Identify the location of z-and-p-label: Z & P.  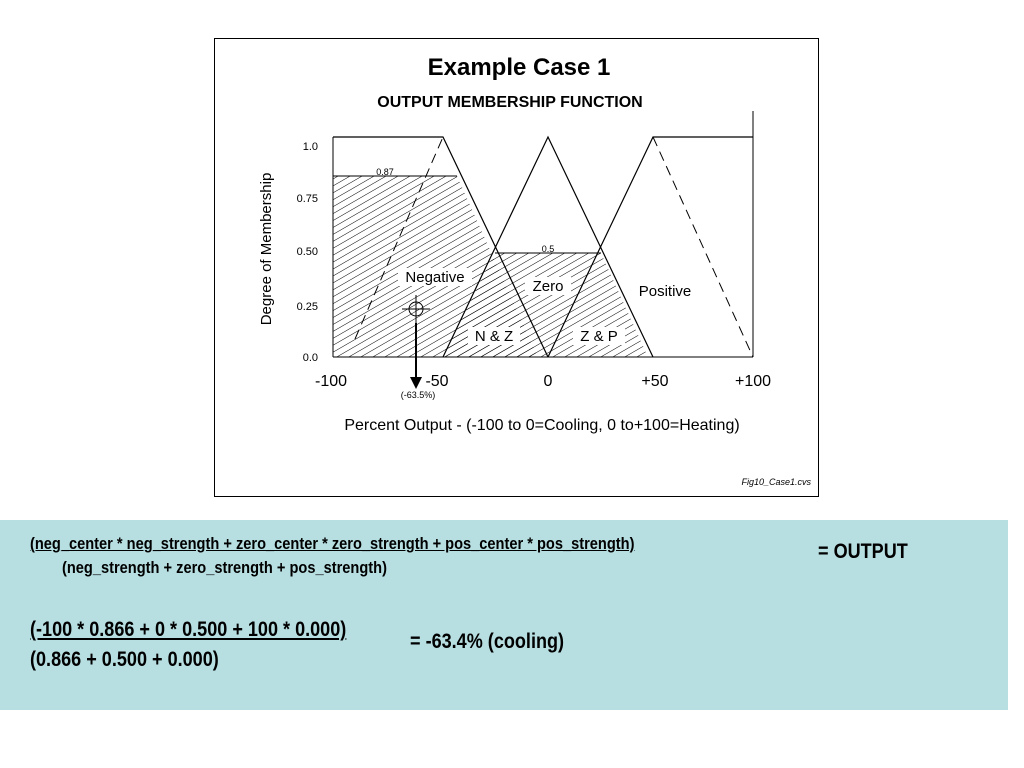
(599, 336).